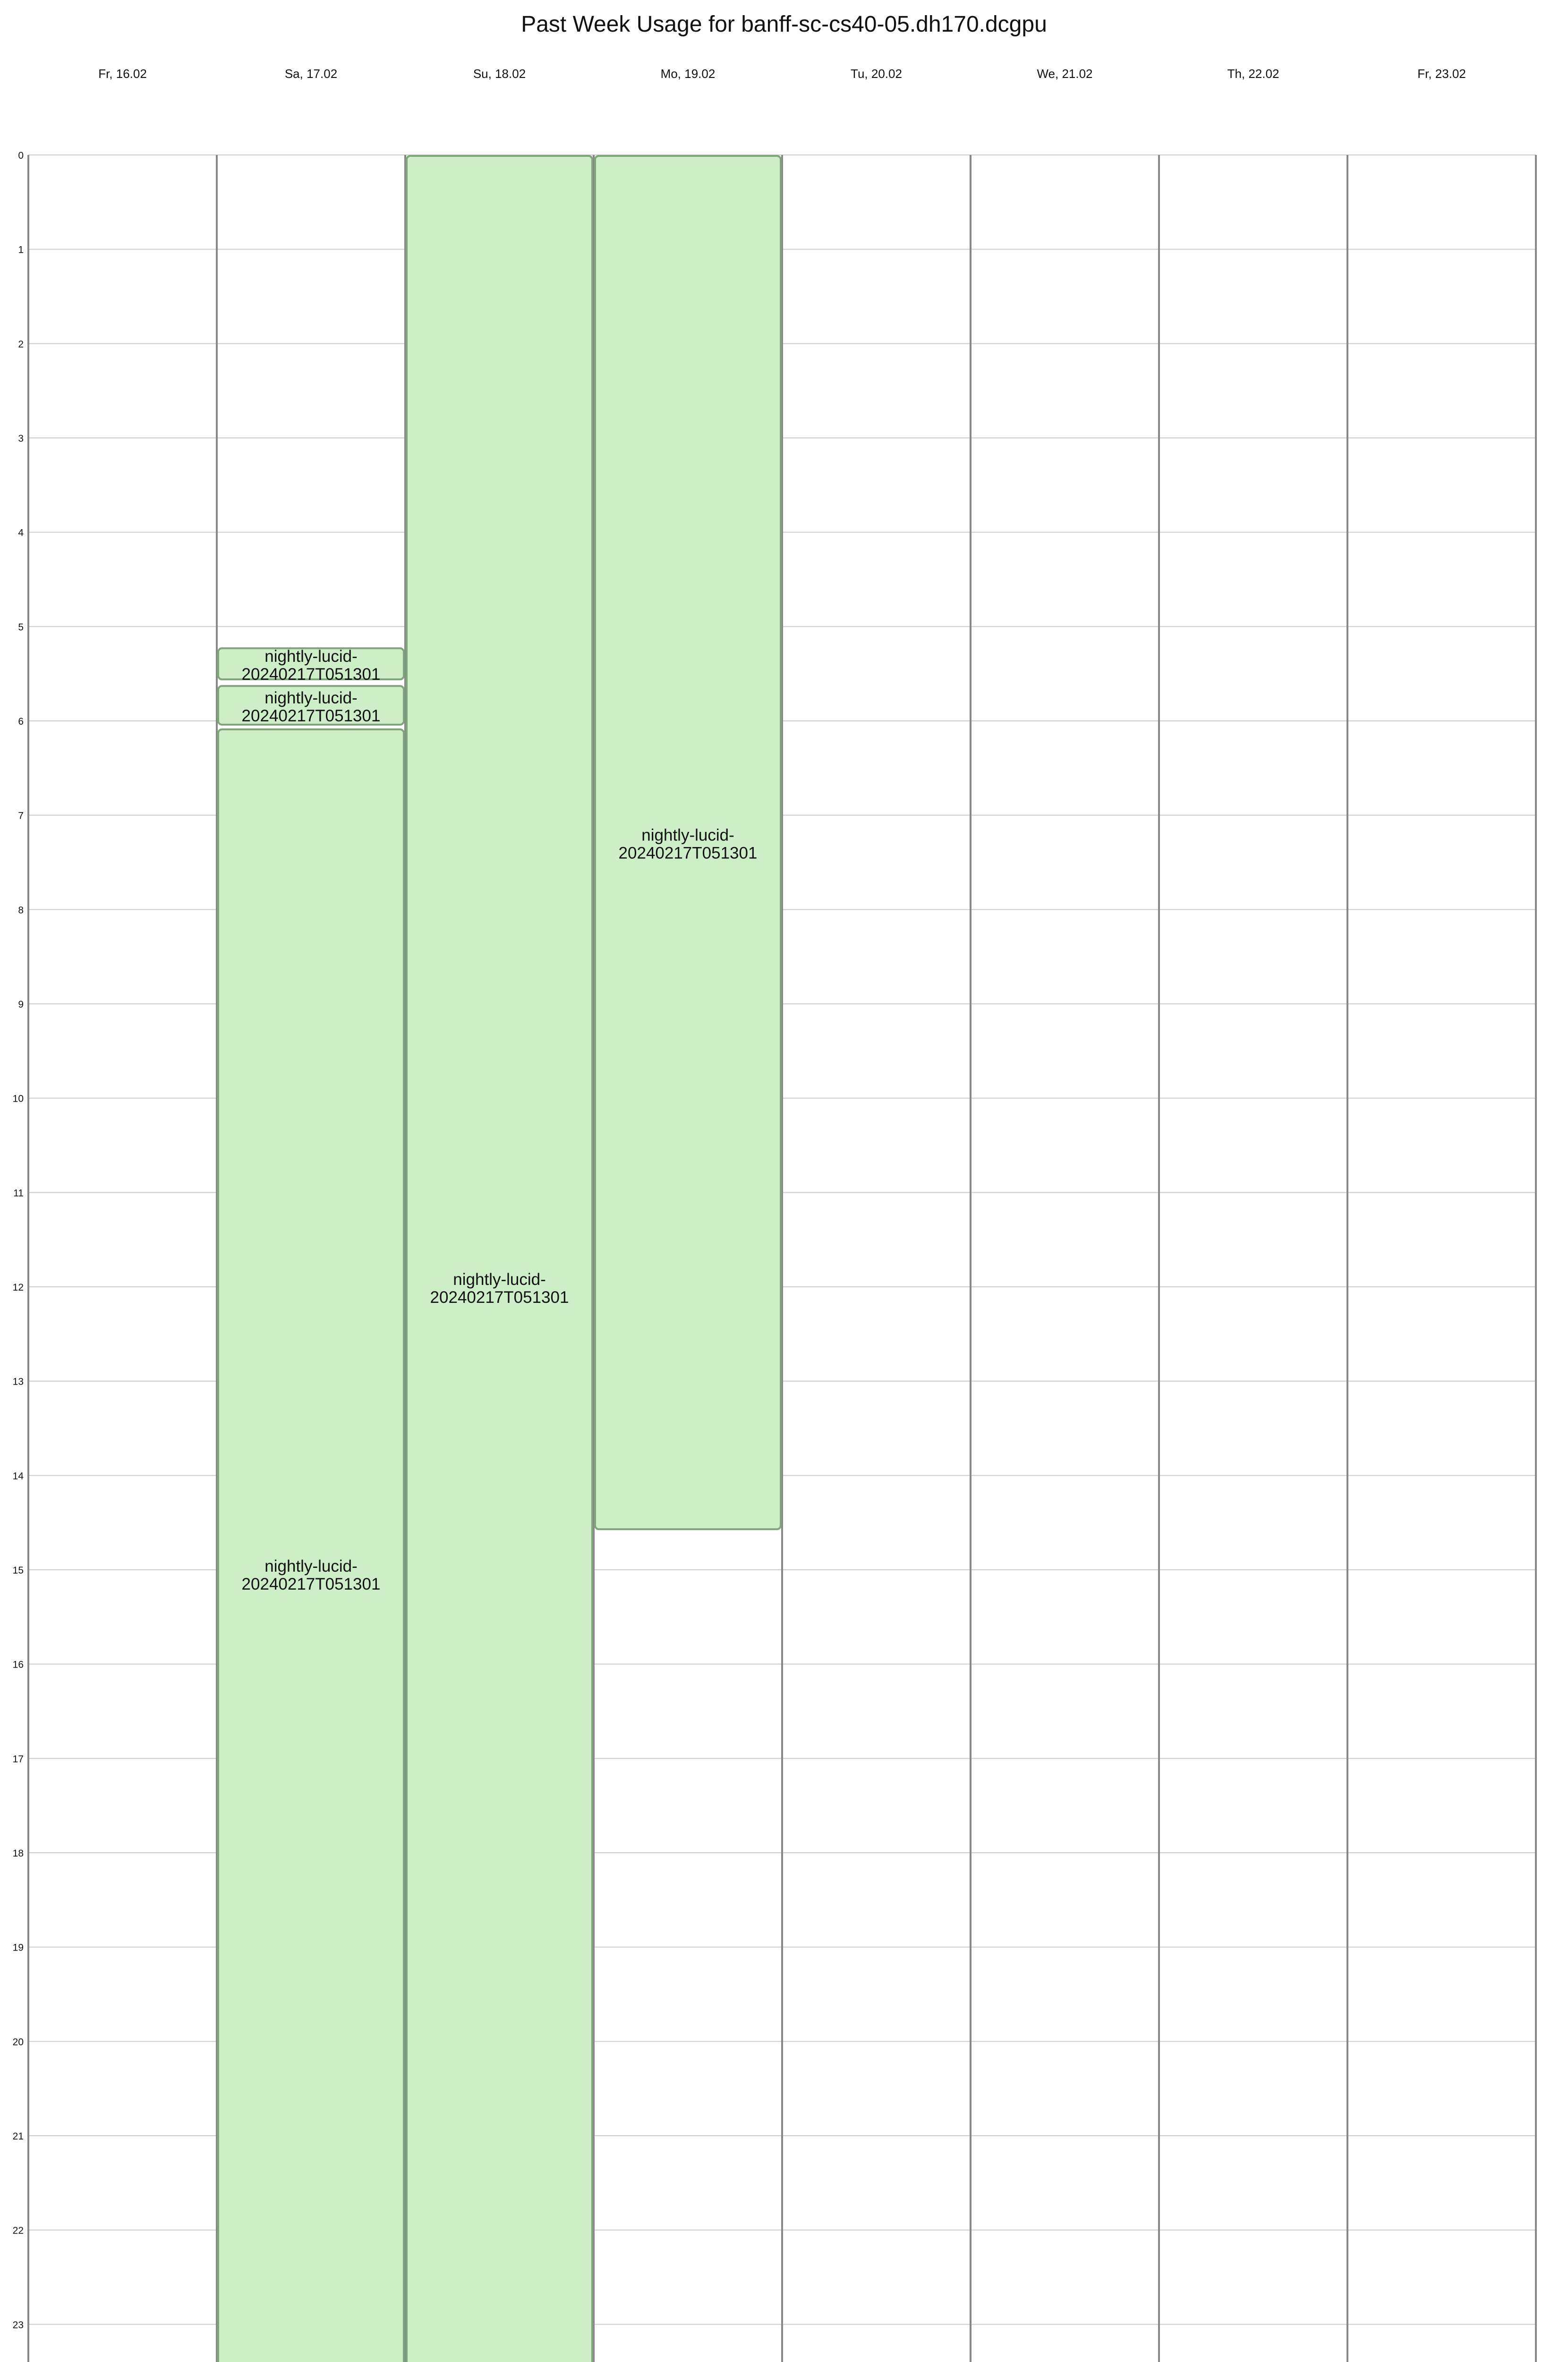 This screenshot has width=1568, height=2362. I want to click on hour-tick-label: 16, so click(18, 1665).